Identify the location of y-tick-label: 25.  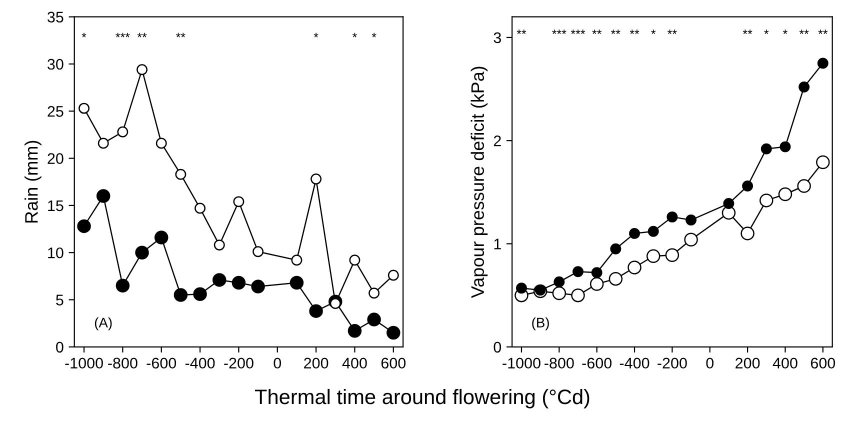
(56, 111).